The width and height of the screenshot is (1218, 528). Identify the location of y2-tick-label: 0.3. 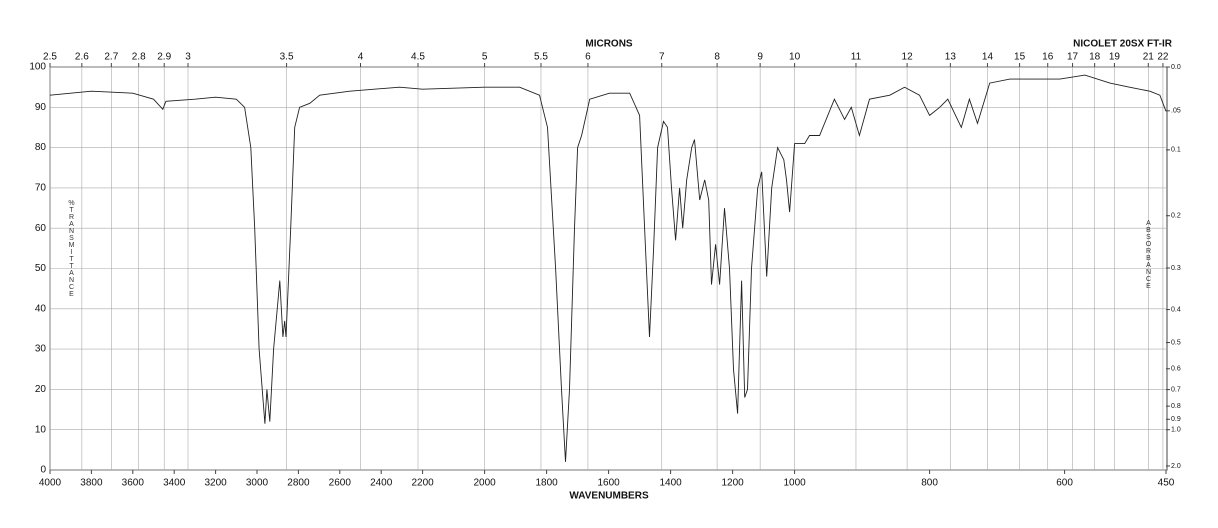
(1176, 268).